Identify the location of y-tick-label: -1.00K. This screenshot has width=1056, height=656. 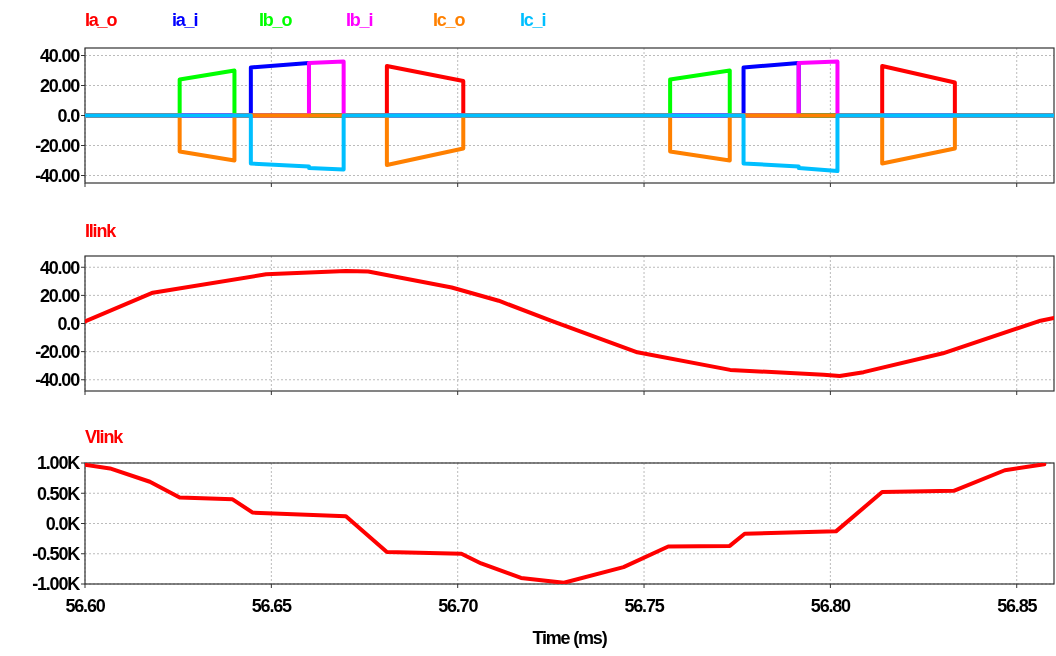
(56, 584).